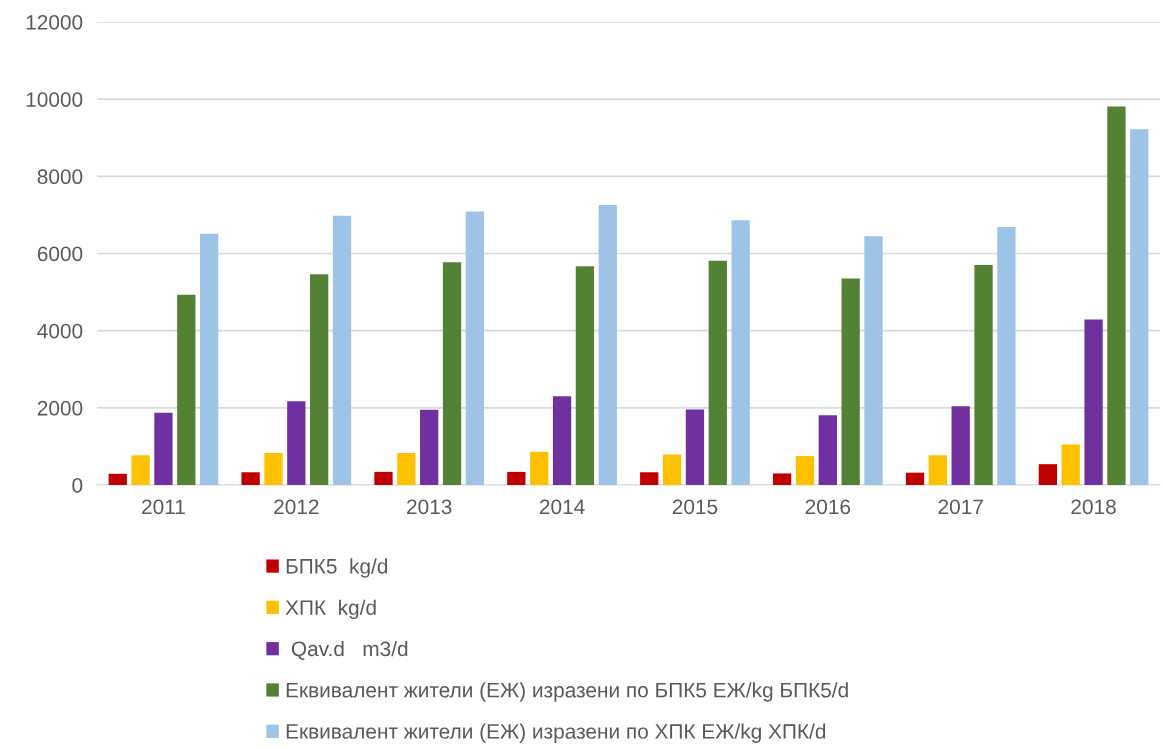  Describe the element at coordinates (1093, 507) in the screenshot. I see `x-tick-label: 2018` at that location.